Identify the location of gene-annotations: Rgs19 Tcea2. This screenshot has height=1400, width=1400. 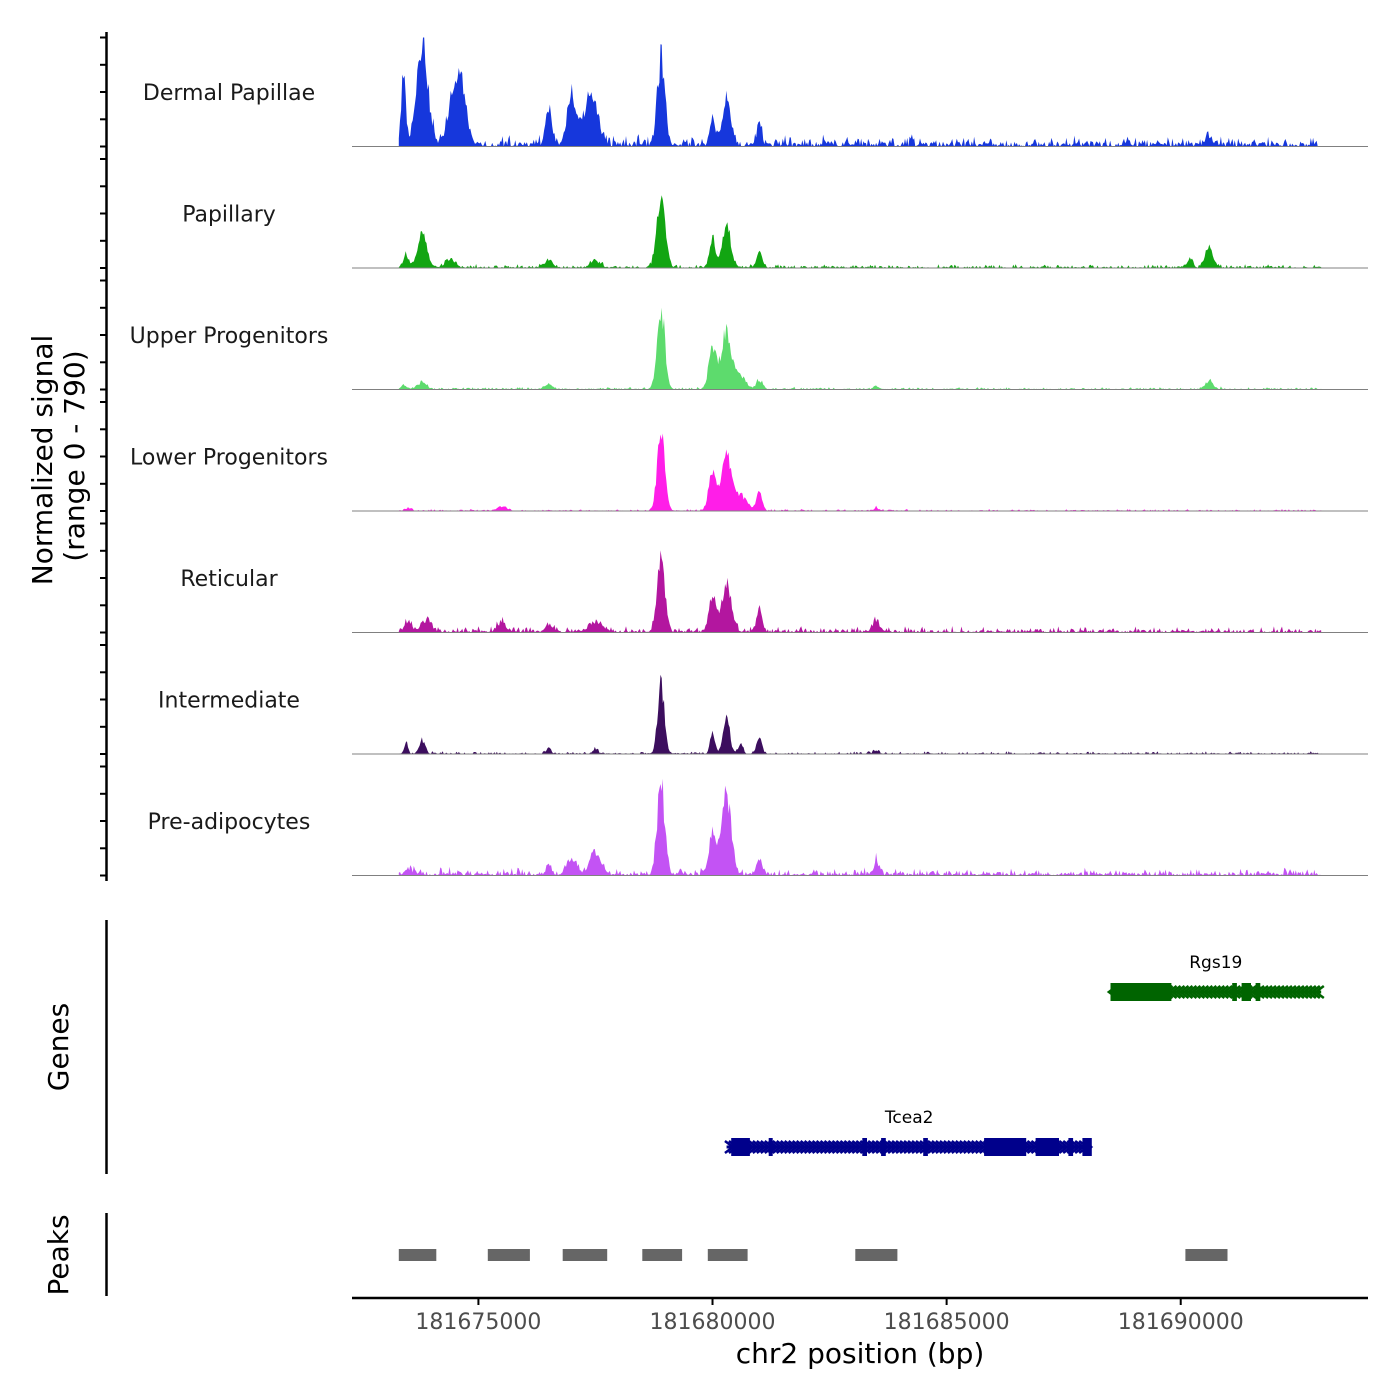
(1024, 1054).